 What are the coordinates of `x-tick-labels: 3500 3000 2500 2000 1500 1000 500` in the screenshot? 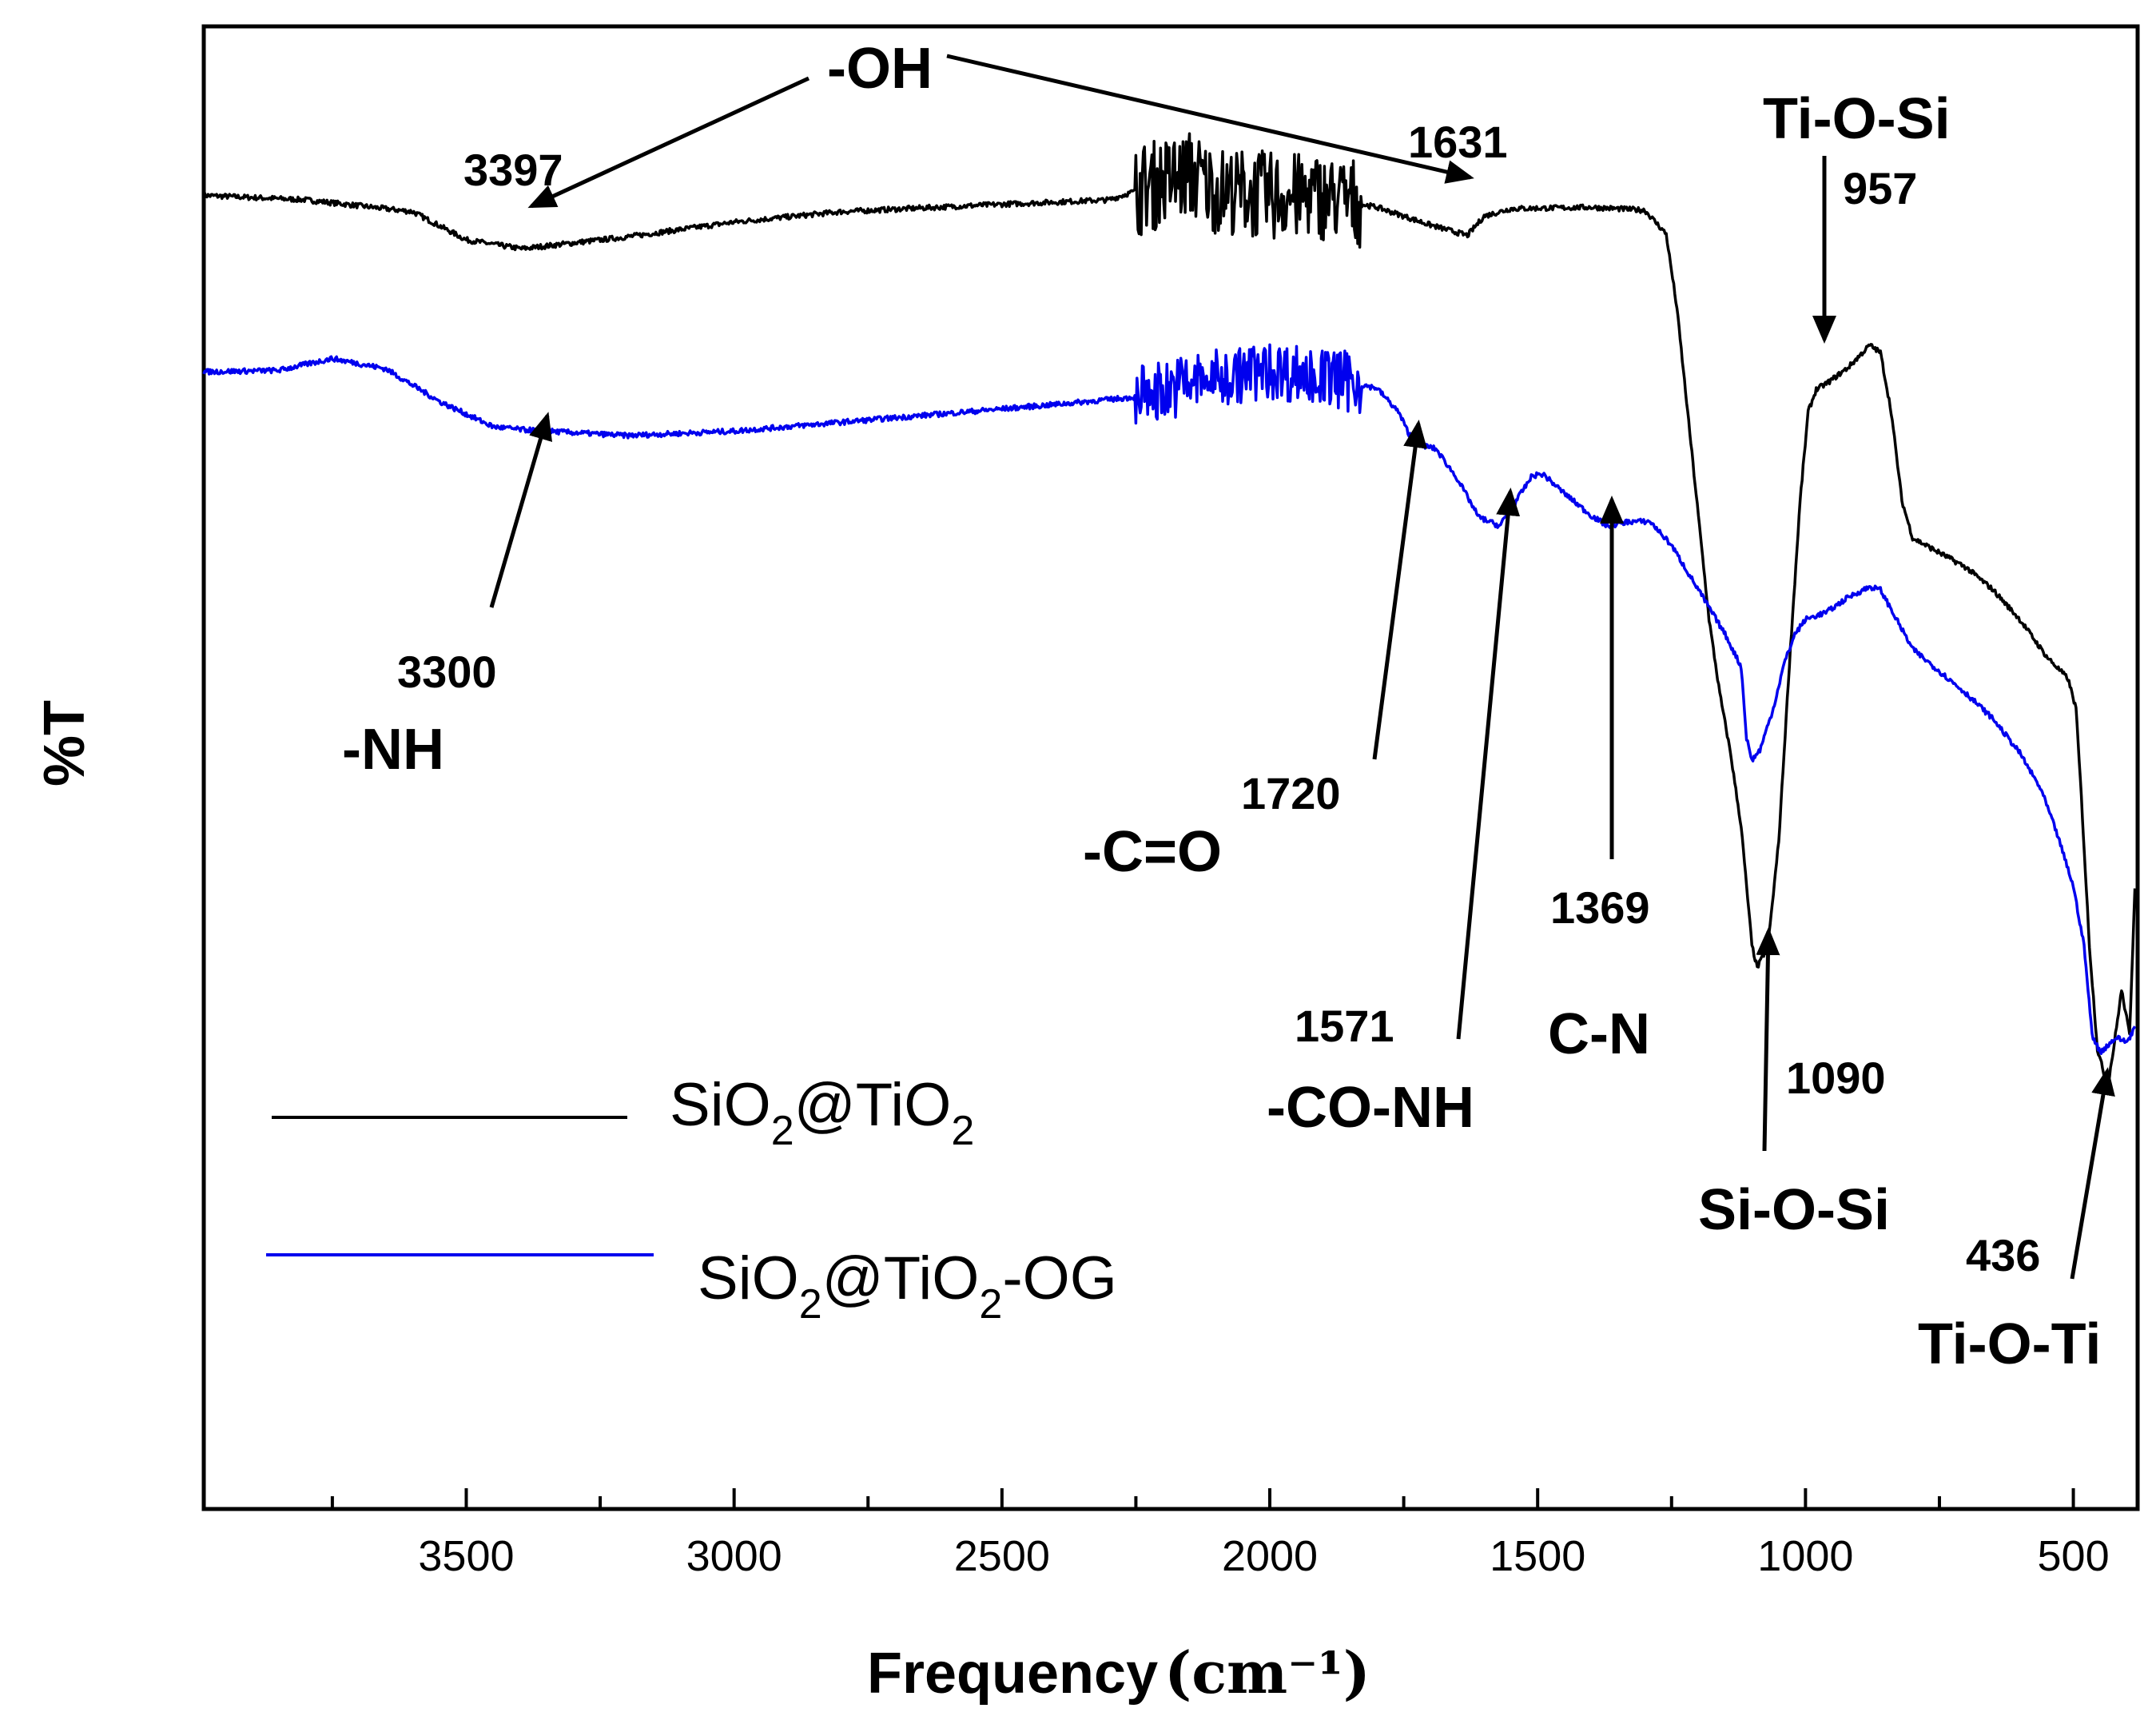 It's located at (1263, 1556).